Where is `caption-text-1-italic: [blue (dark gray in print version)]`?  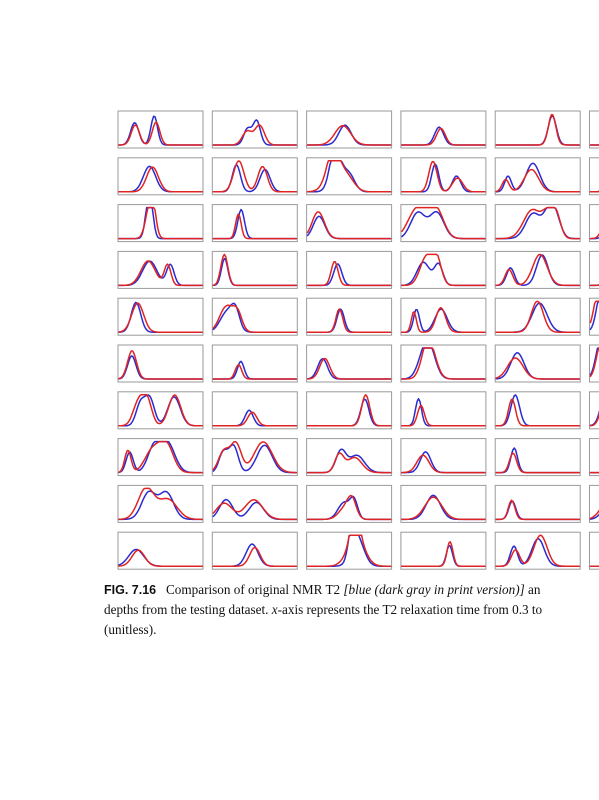
caption-text-1-italic: [blue (dark gray in print version)] is located at coordinates (434, 589).